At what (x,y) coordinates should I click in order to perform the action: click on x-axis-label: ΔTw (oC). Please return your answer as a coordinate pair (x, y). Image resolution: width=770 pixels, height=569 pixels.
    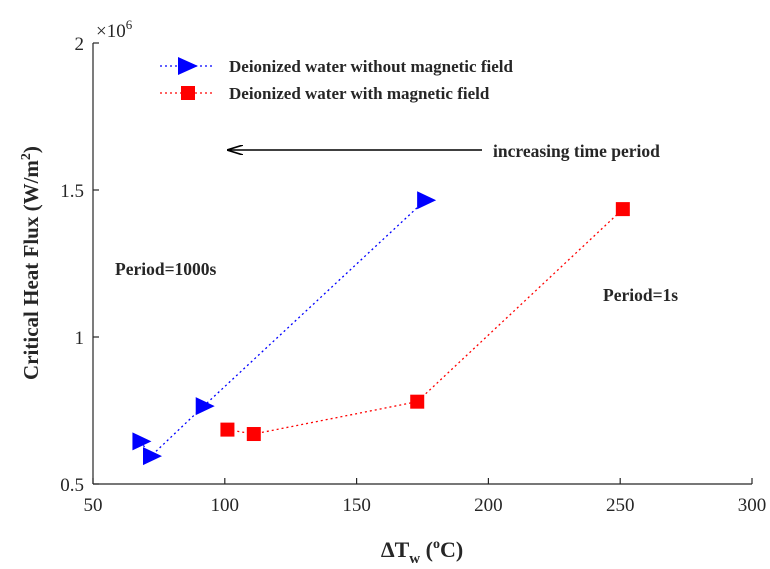
    Looking at the image, I should click on (422, 552).